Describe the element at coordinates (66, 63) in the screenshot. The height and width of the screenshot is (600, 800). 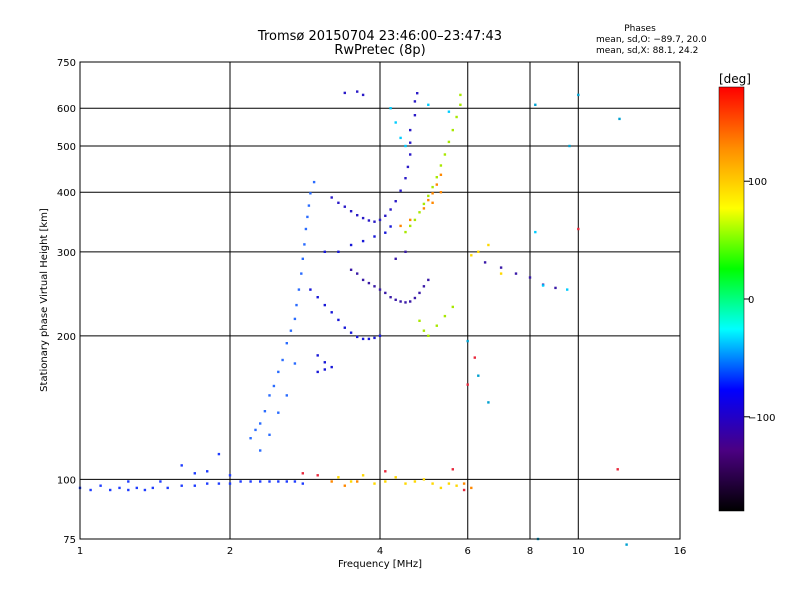
I see `y-tick-label: 750` at that location.